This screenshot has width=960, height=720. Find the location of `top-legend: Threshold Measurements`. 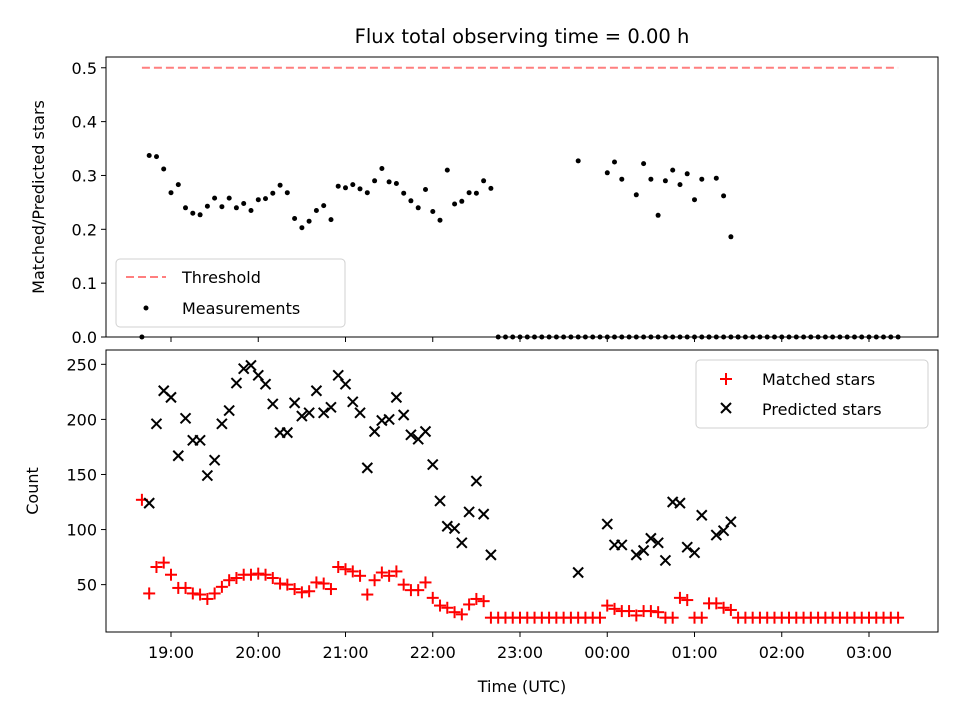

top-legend: Threshold Measurements is located at coordinates (230, 293).